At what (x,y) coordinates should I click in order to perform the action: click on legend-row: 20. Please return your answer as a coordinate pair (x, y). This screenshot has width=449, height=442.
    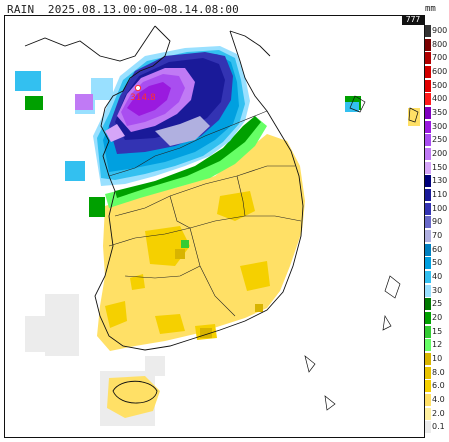
    Looking at the image, I should click on (437, 318).